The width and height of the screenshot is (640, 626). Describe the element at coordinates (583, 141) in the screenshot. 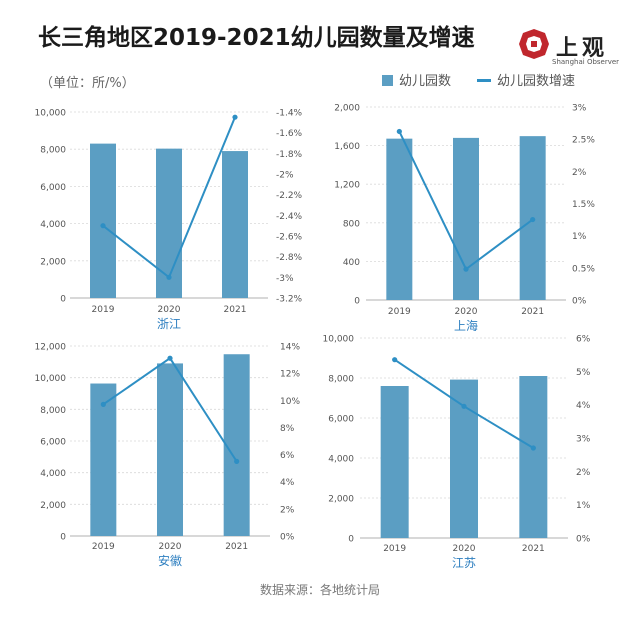

I see `right-tick-label: 2.5%` at that location.